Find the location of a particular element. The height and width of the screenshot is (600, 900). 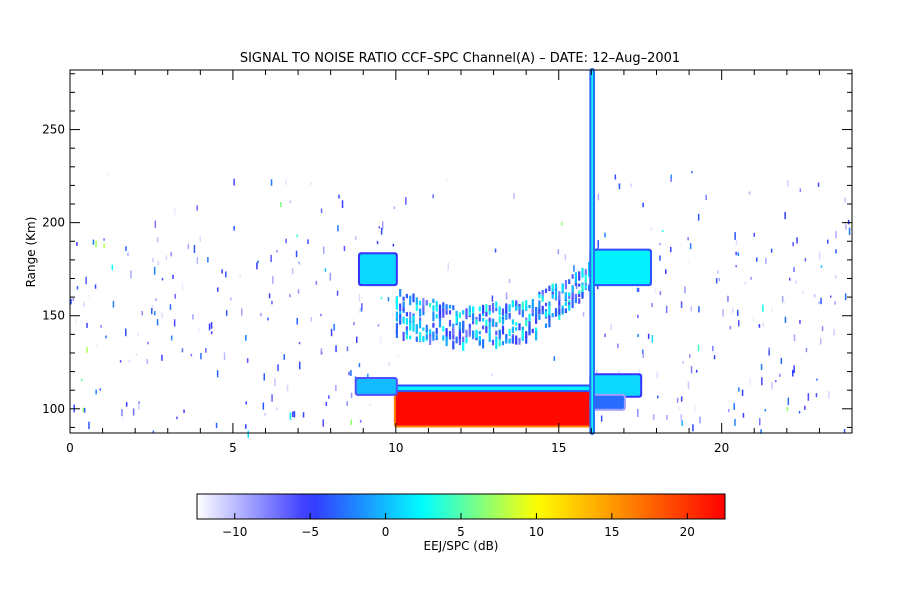

x-tick-label: 10 is located at coordinates (395, 448).